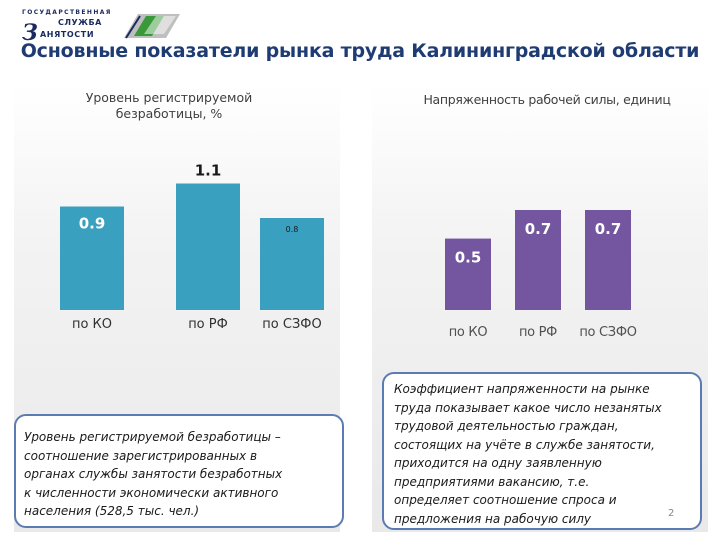 The image size is (720, 540). I want to click on logo-text: ГОСУДАРСТВЕННАЯ СЛУЖБА З АНЯТОСТИ, so click(77, 27).